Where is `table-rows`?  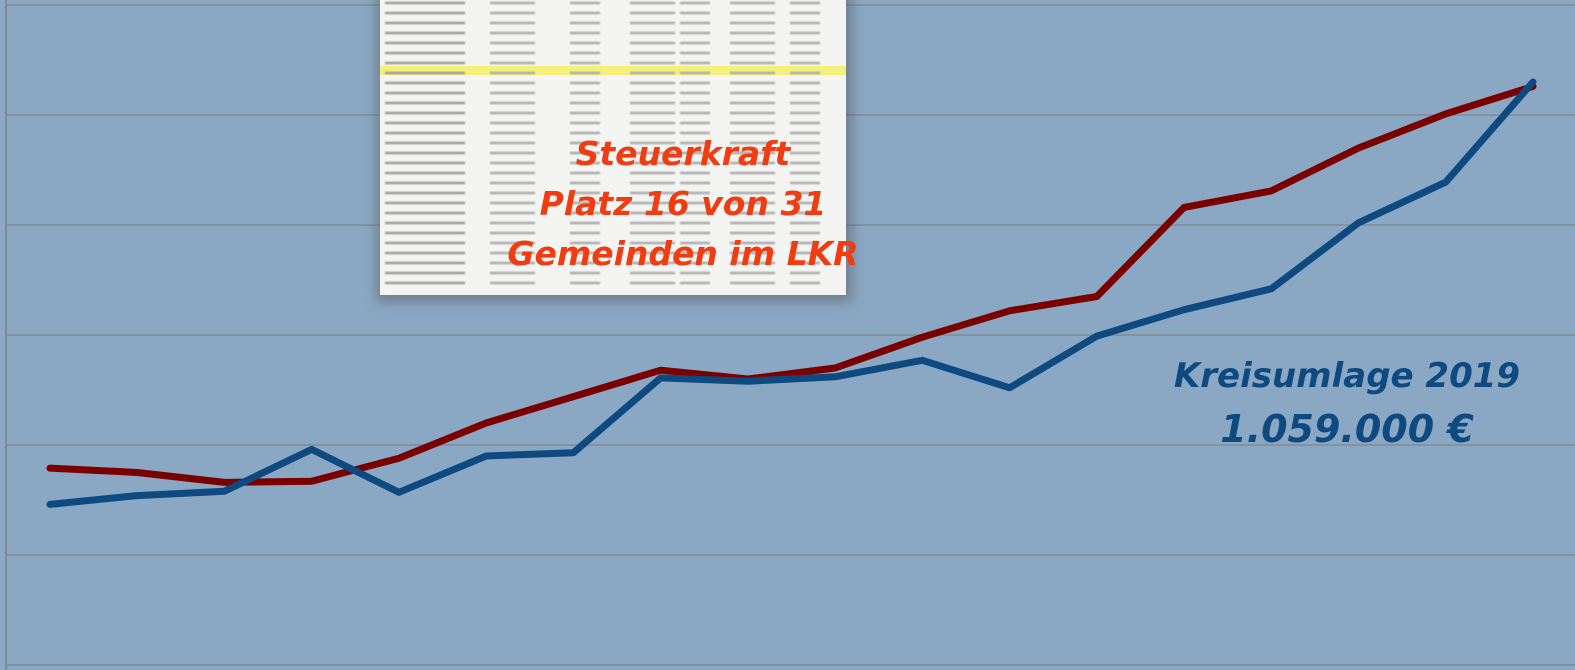
table-rows is located at coordinates (602, 143).